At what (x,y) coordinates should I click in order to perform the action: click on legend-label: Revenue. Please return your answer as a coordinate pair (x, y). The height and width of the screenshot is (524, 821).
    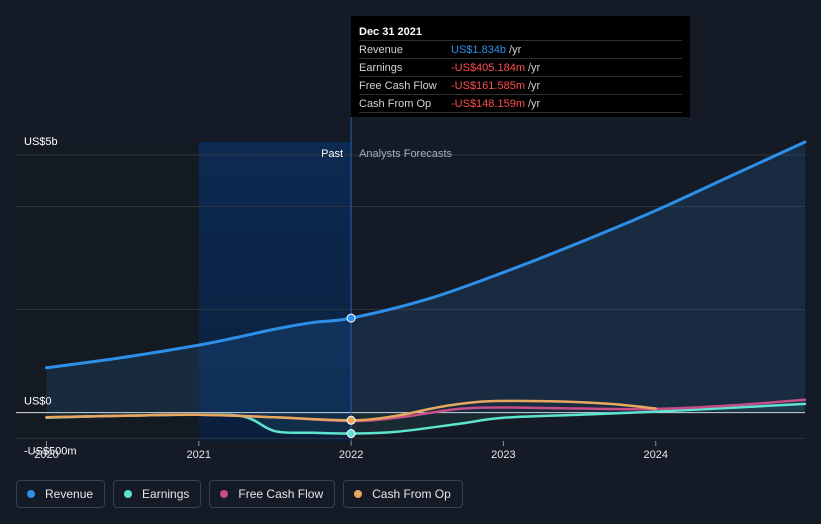
    Looking at the image, I should click on (69, 494).